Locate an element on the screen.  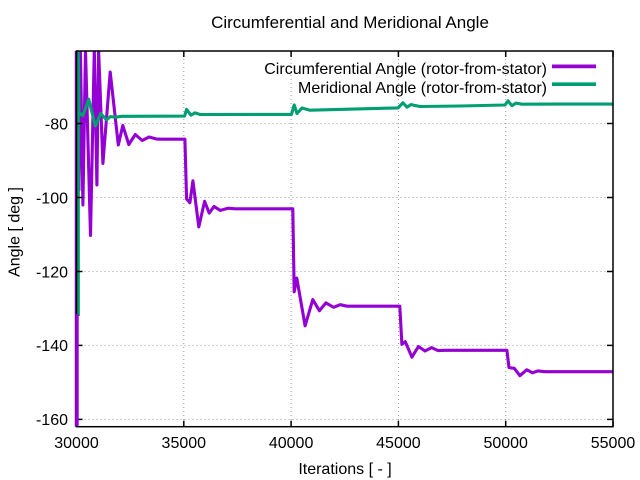
svg-text: -120 is located at coordinates (52, 272).